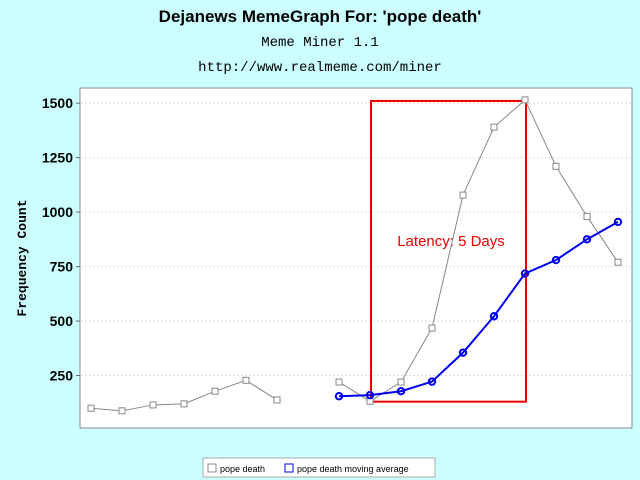 The width and height of the screenshot is (640, 480). Describe the element at coordinates (353, 469) in the screenshot. I see `legend-label-moving-average: pope death moving average` at that location.